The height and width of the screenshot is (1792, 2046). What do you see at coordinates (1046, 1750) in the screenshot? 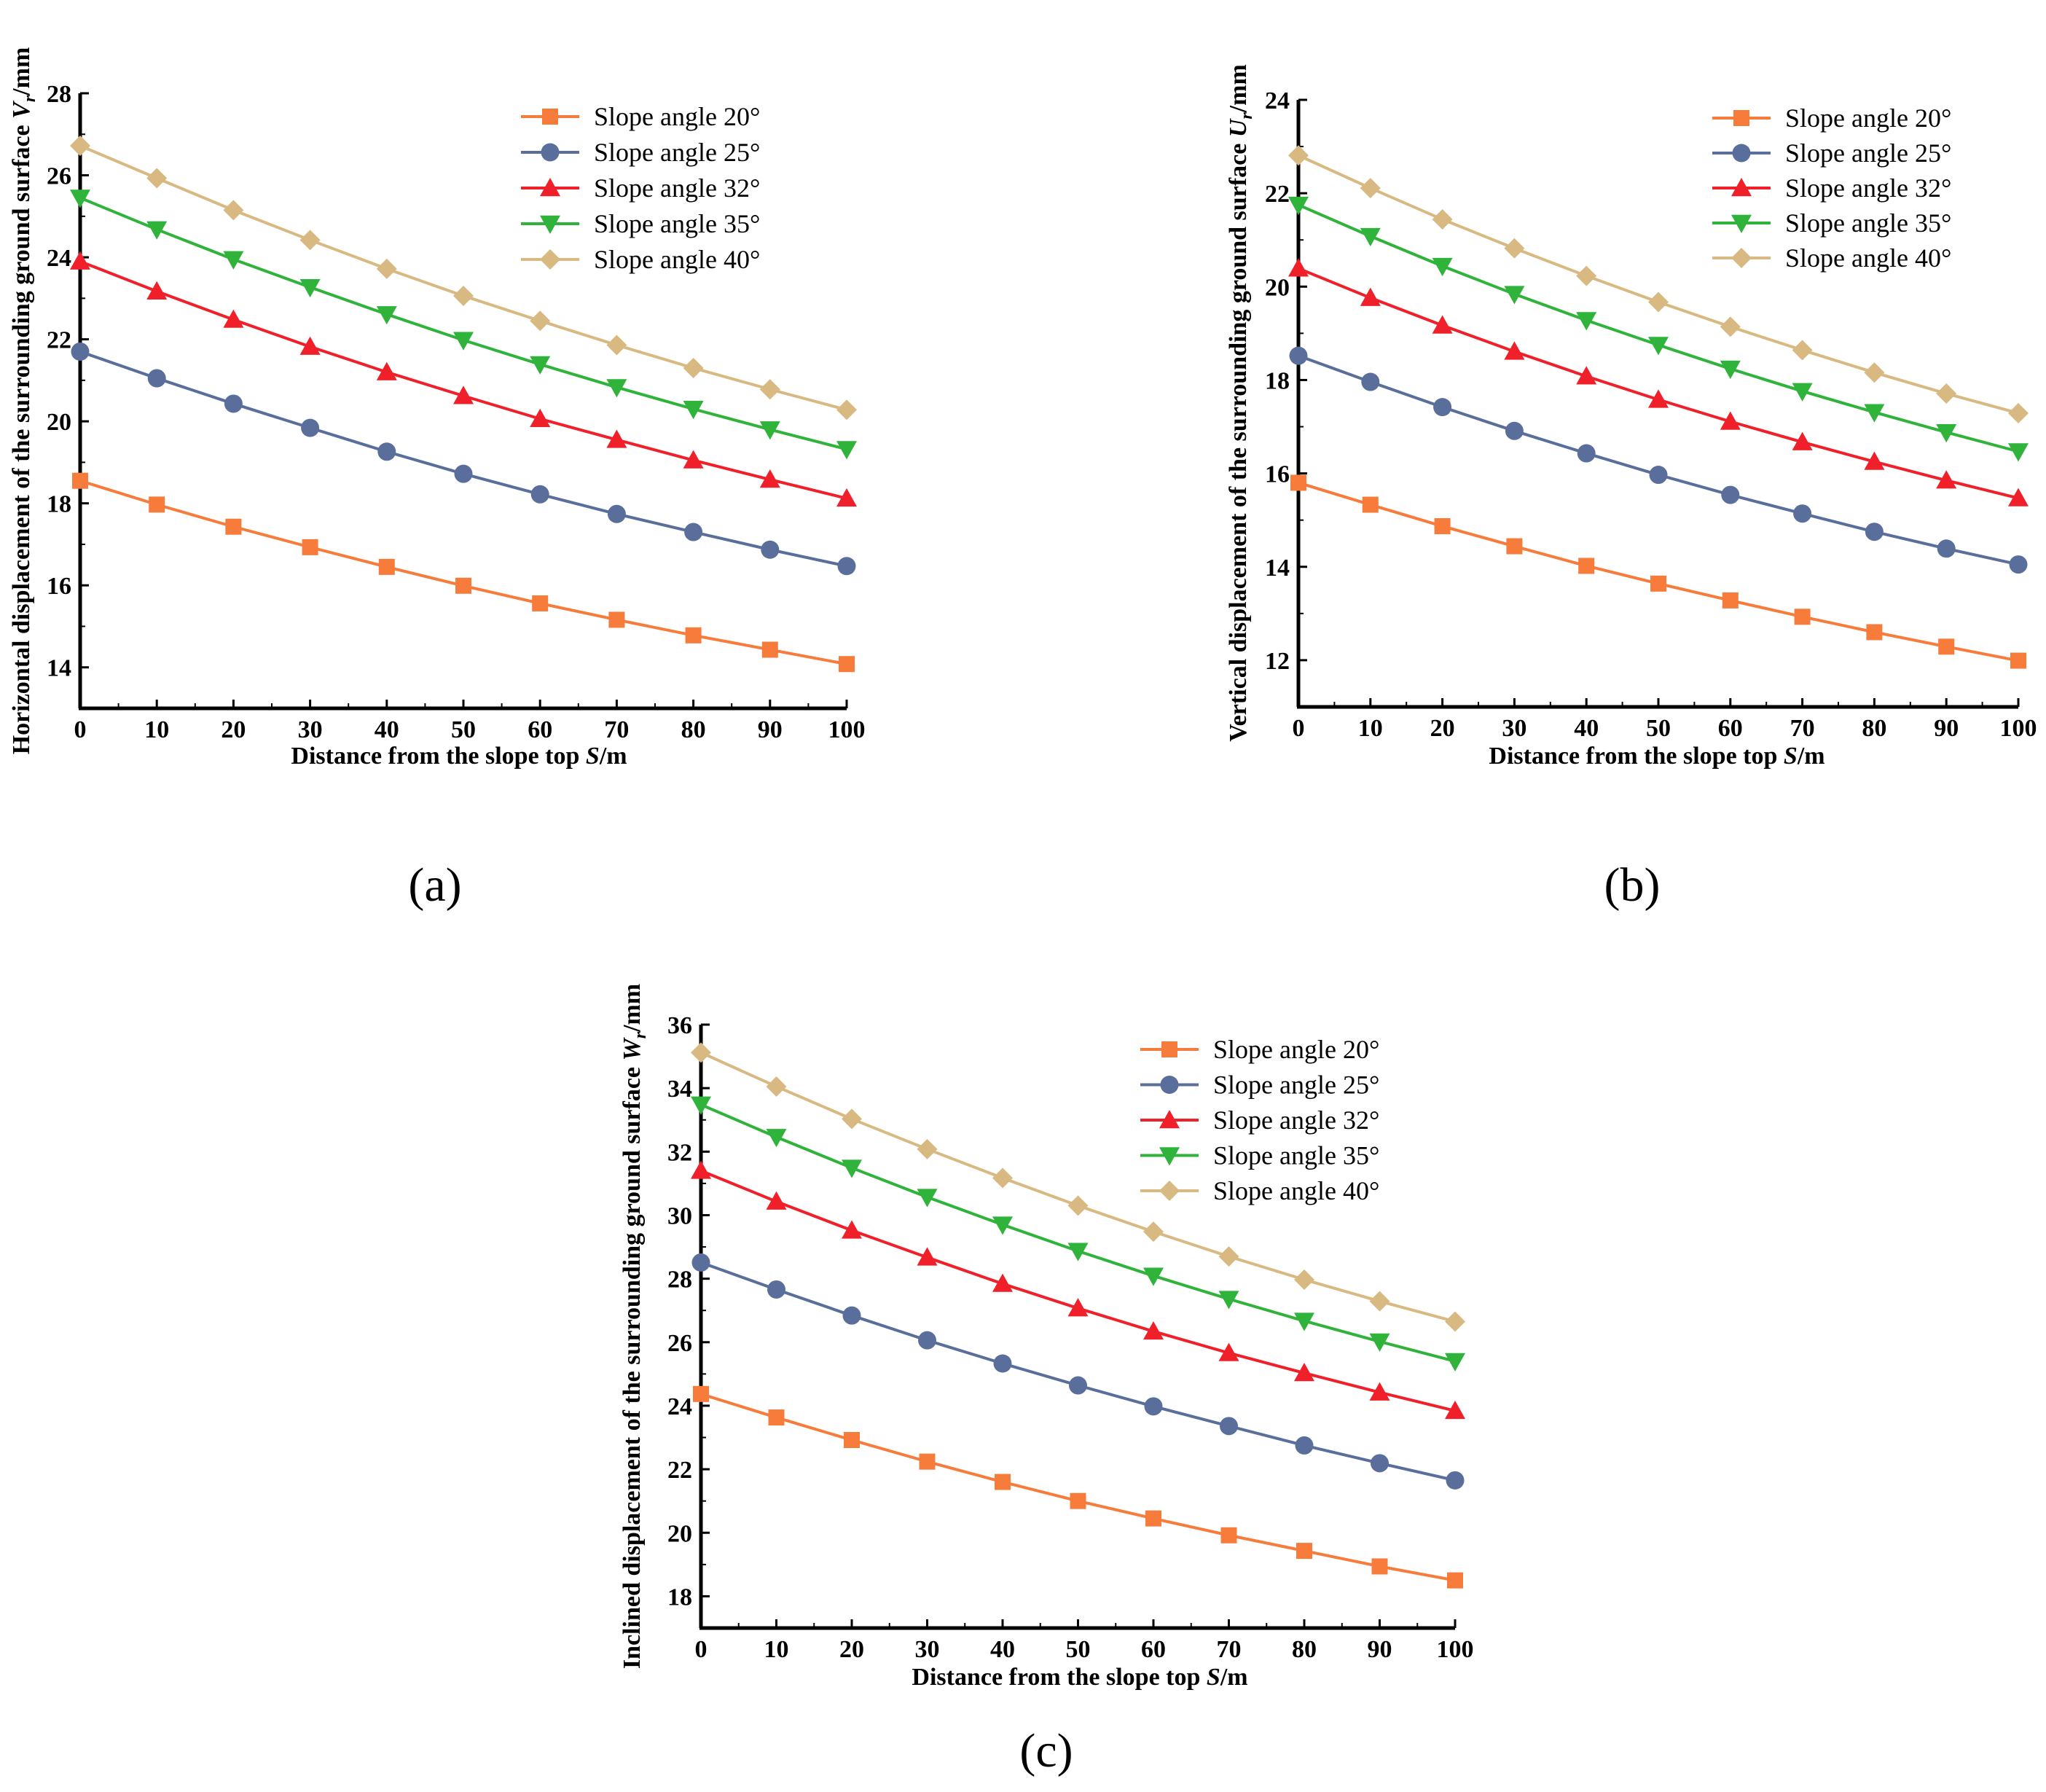
I see `panel-label: (c)` at bounding box center [1046, 1750].